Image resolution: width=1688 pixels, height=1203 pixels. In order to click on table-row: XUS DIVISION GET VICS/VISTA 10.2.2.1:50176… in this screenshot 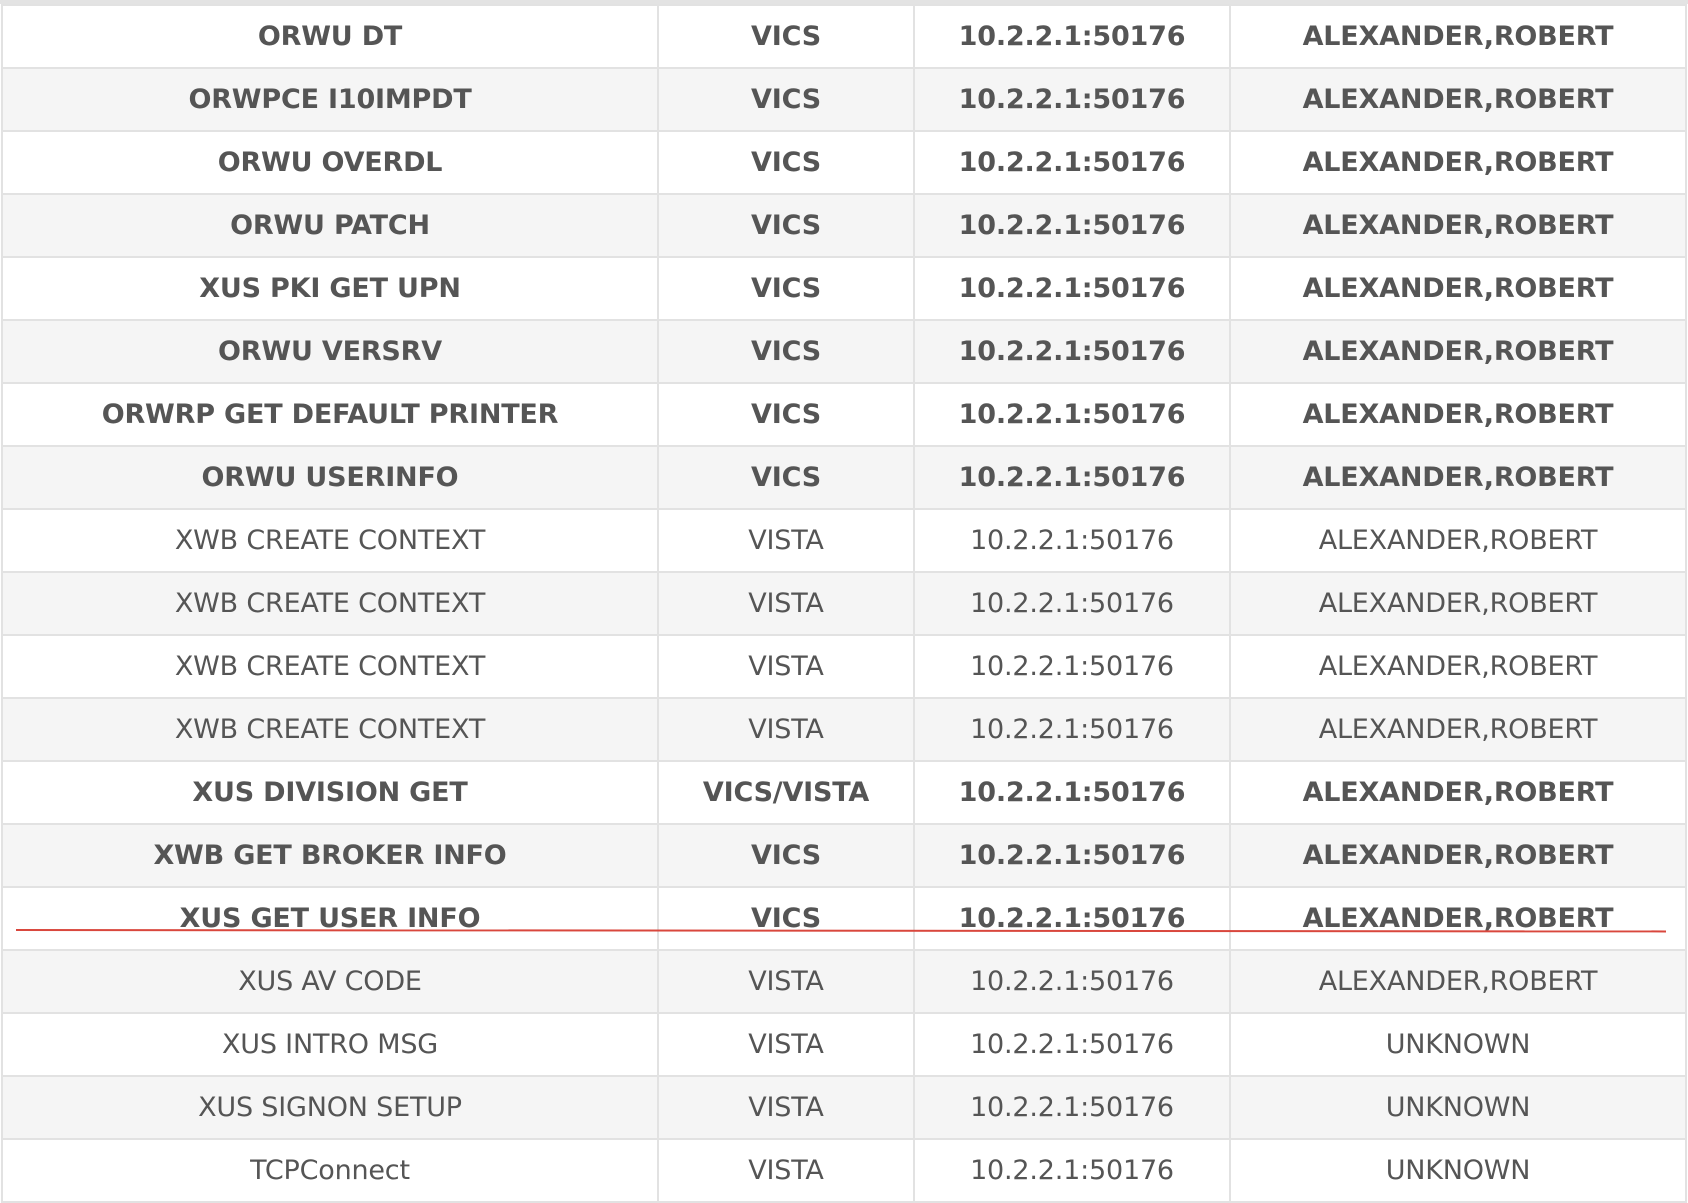, I will do `click(844, 792)`.